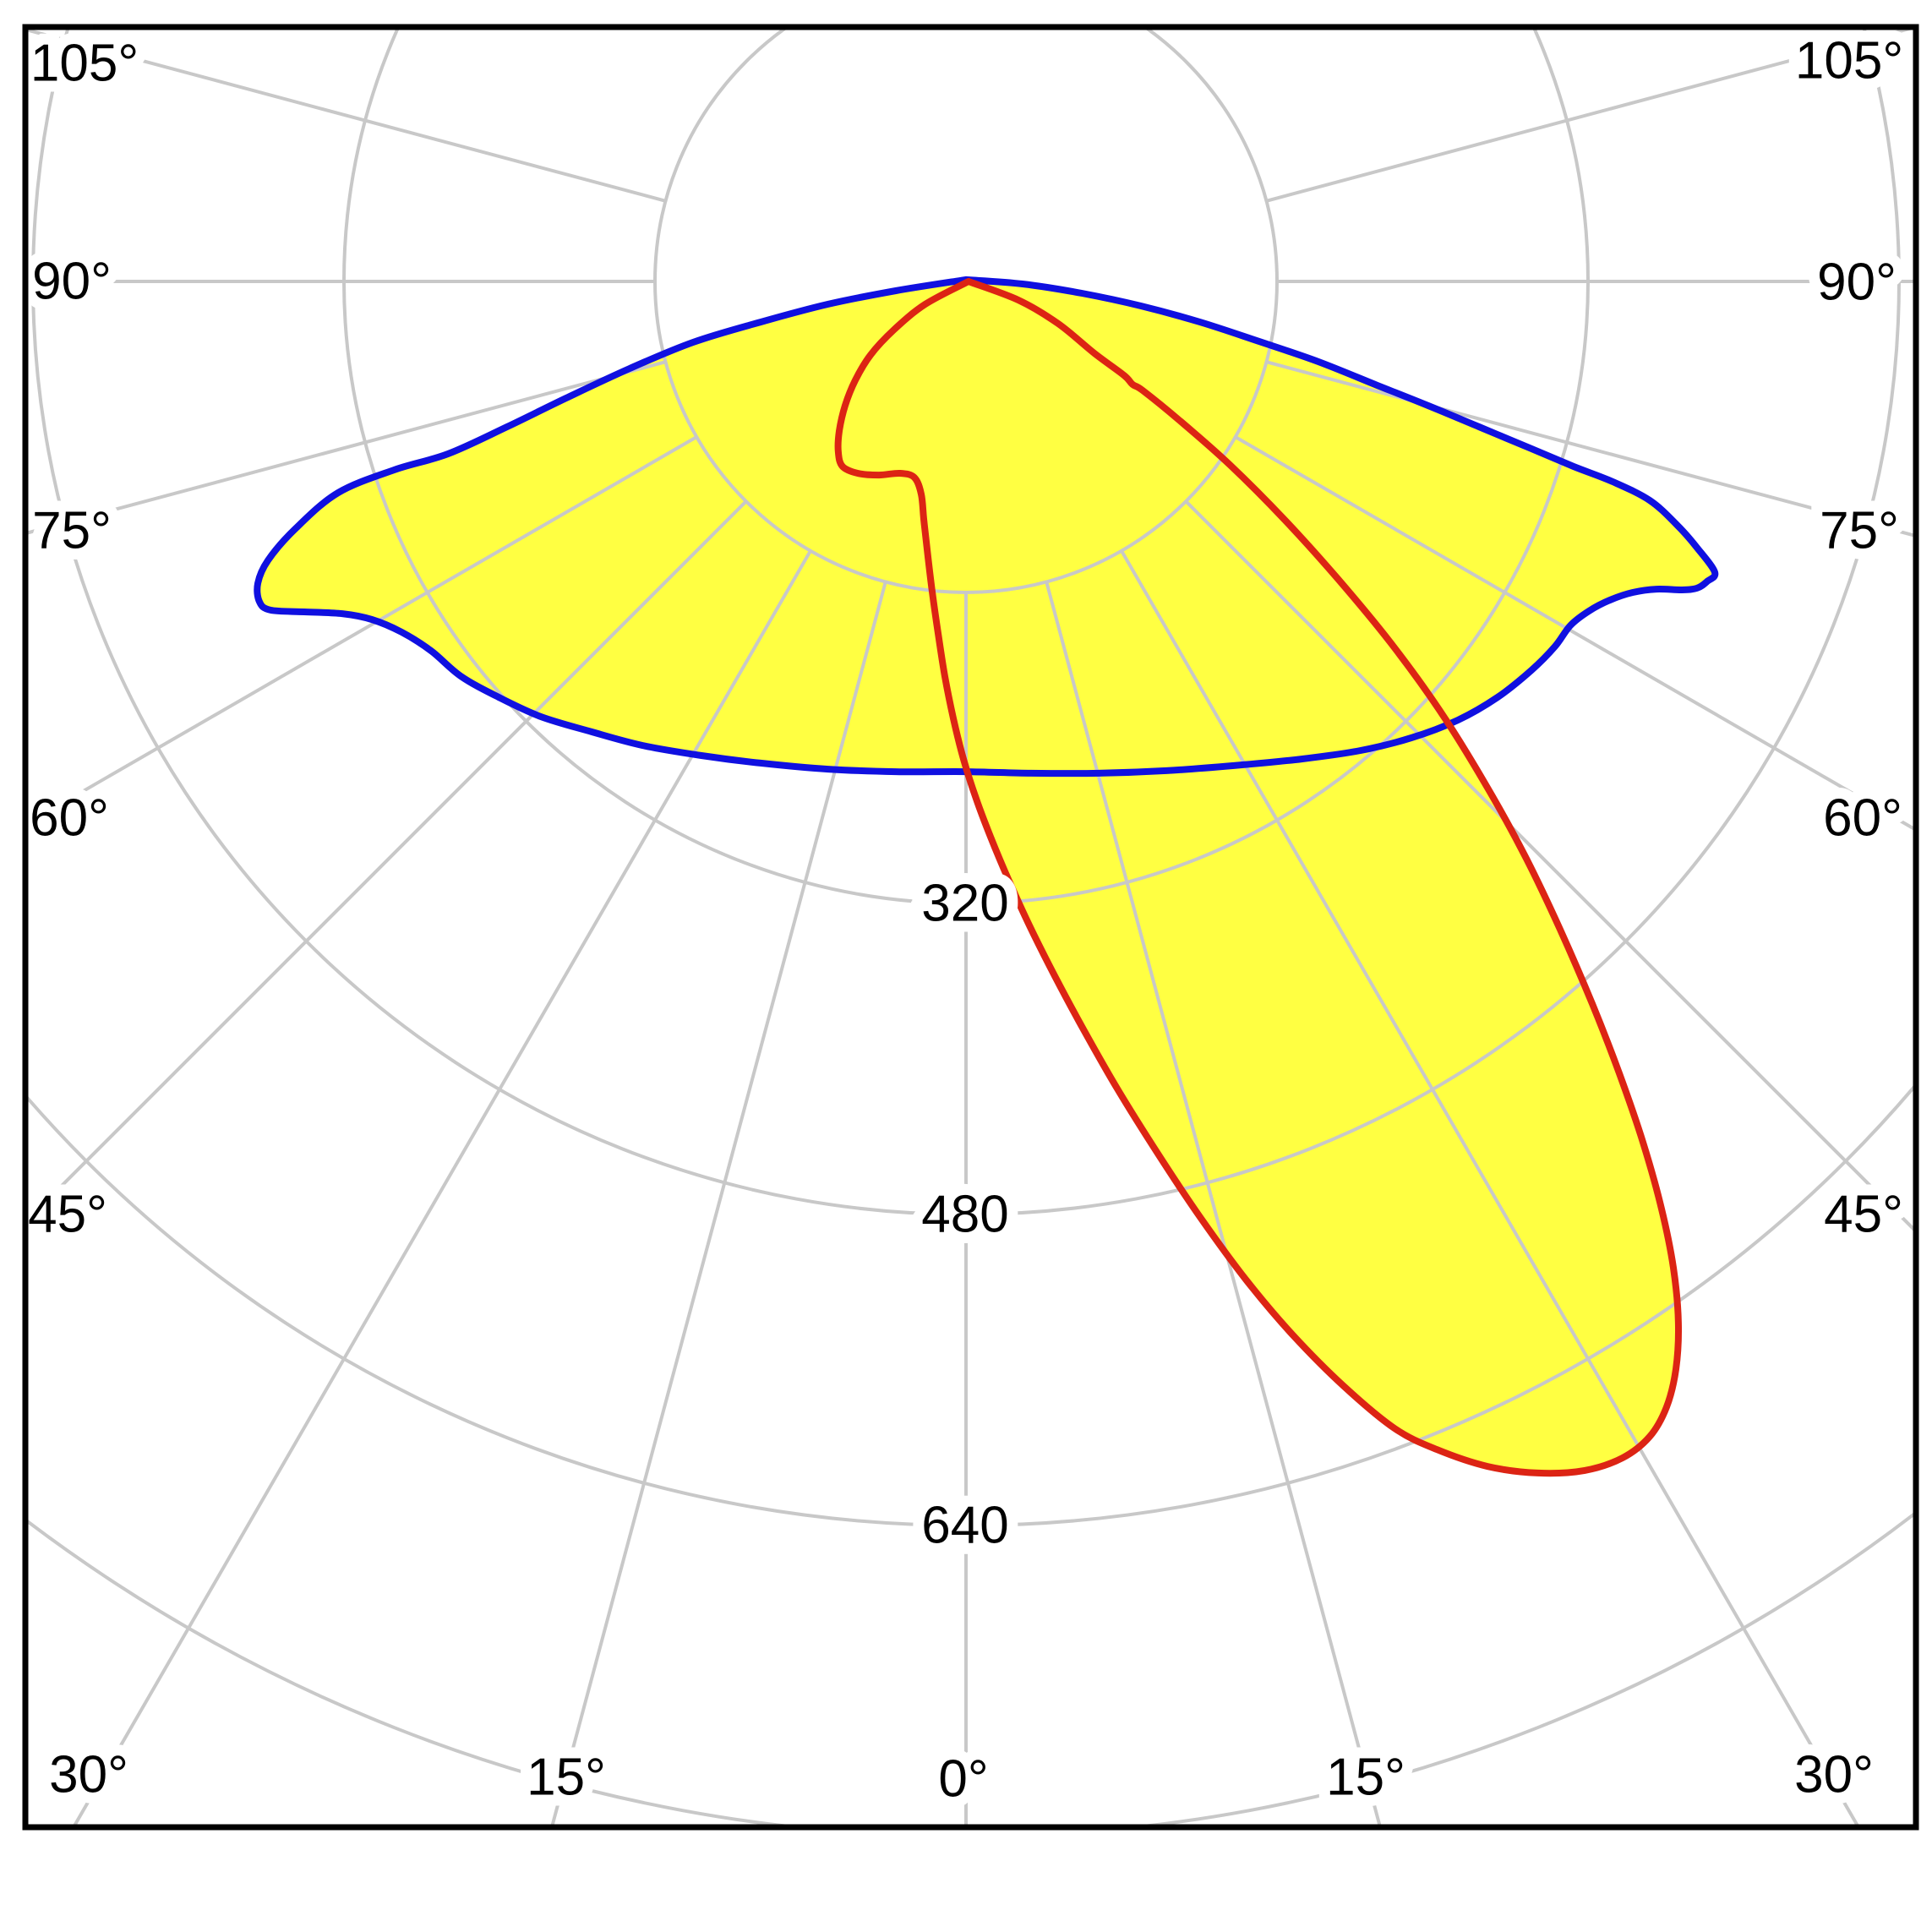 The image size is (1932, 1932). I want to click on gamma-label-7-0deg: 0°, so click(963, 1780).